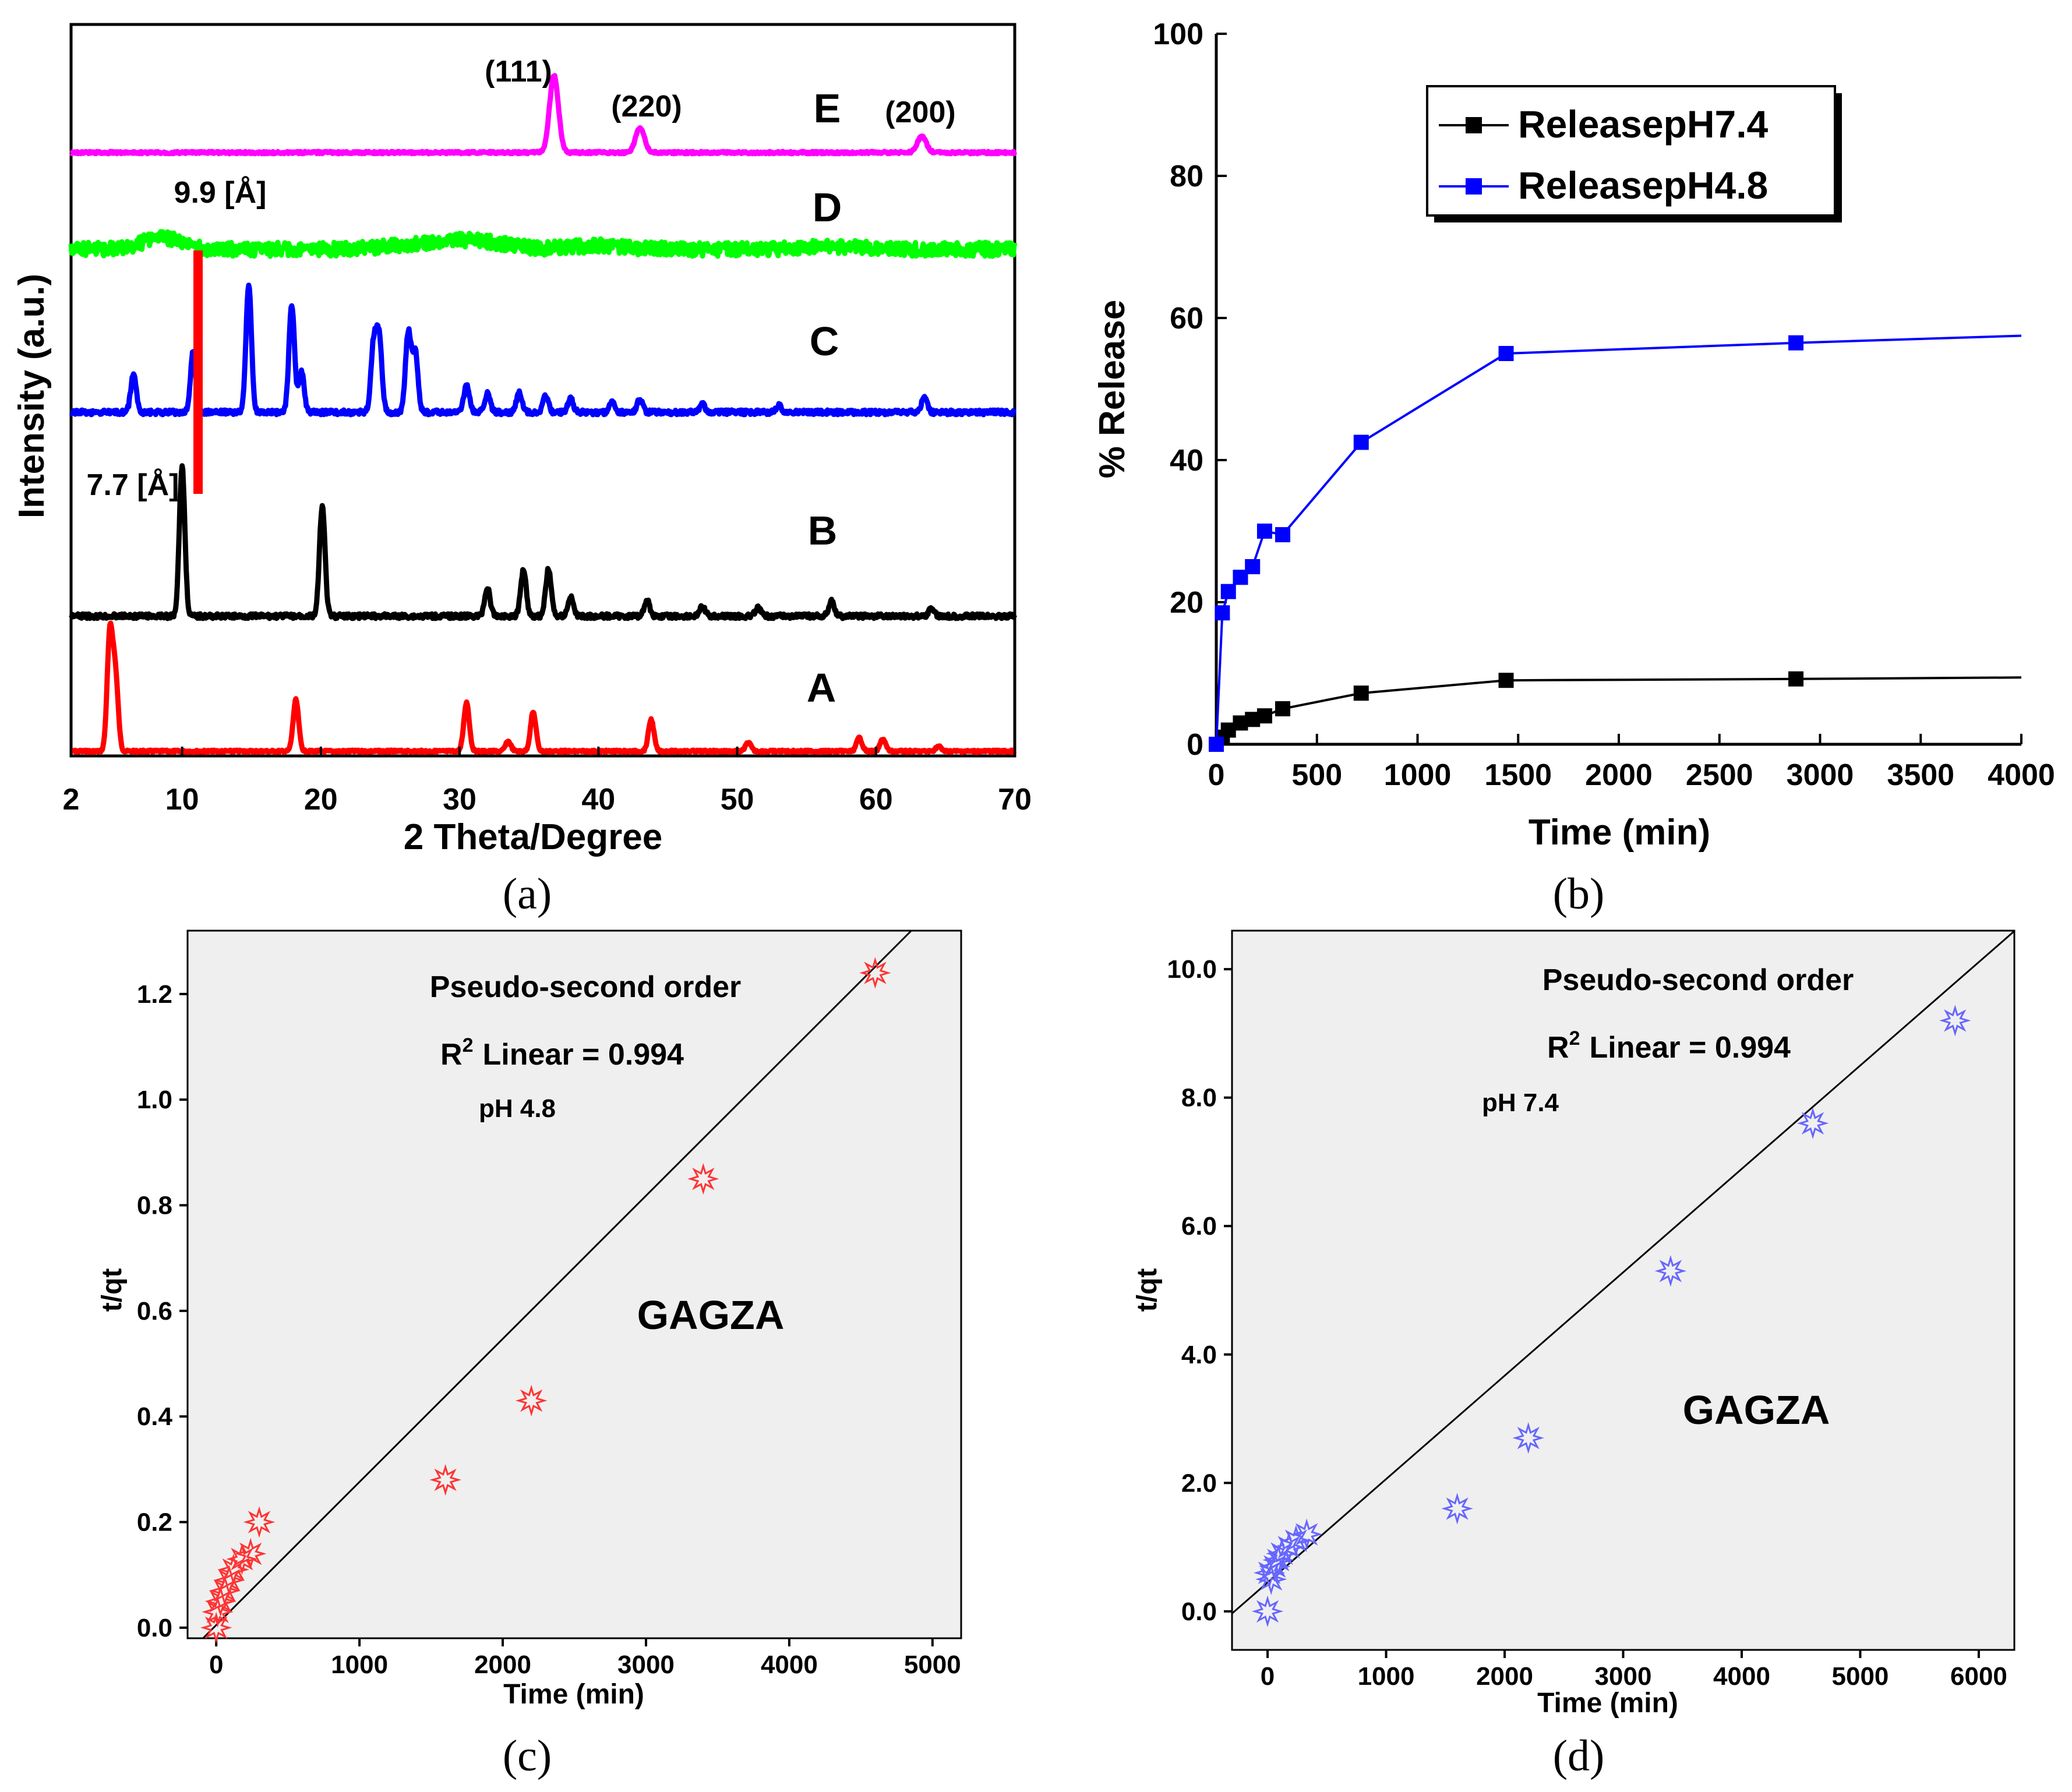 This screenshot has width=2072, height=1792. Describe the element at coordinates (1643, 185) in the screenshot. I see `legend-label-ph48: ReleasepH4.8` at that location.